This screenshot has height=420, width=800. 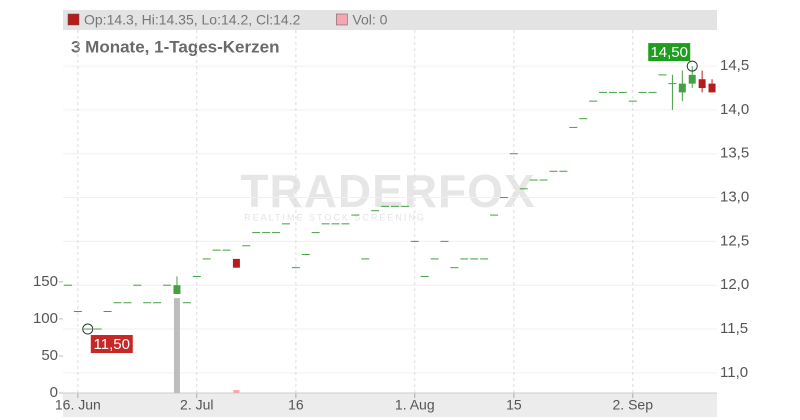 I want to click on watermark: TRADERFOX, so click(x=387, y=191).